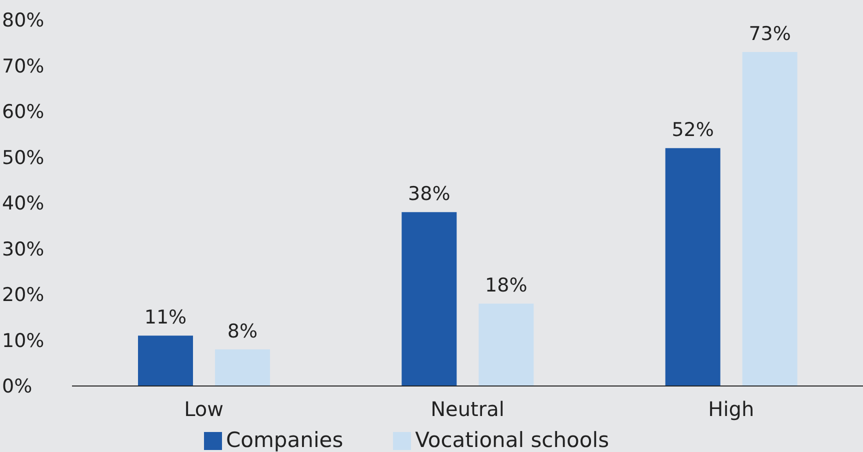 The image size is (863, 452). Describe the element at coordinates (23, 21) in the screenshot. I see `y-tick-label: 80%` at that location.